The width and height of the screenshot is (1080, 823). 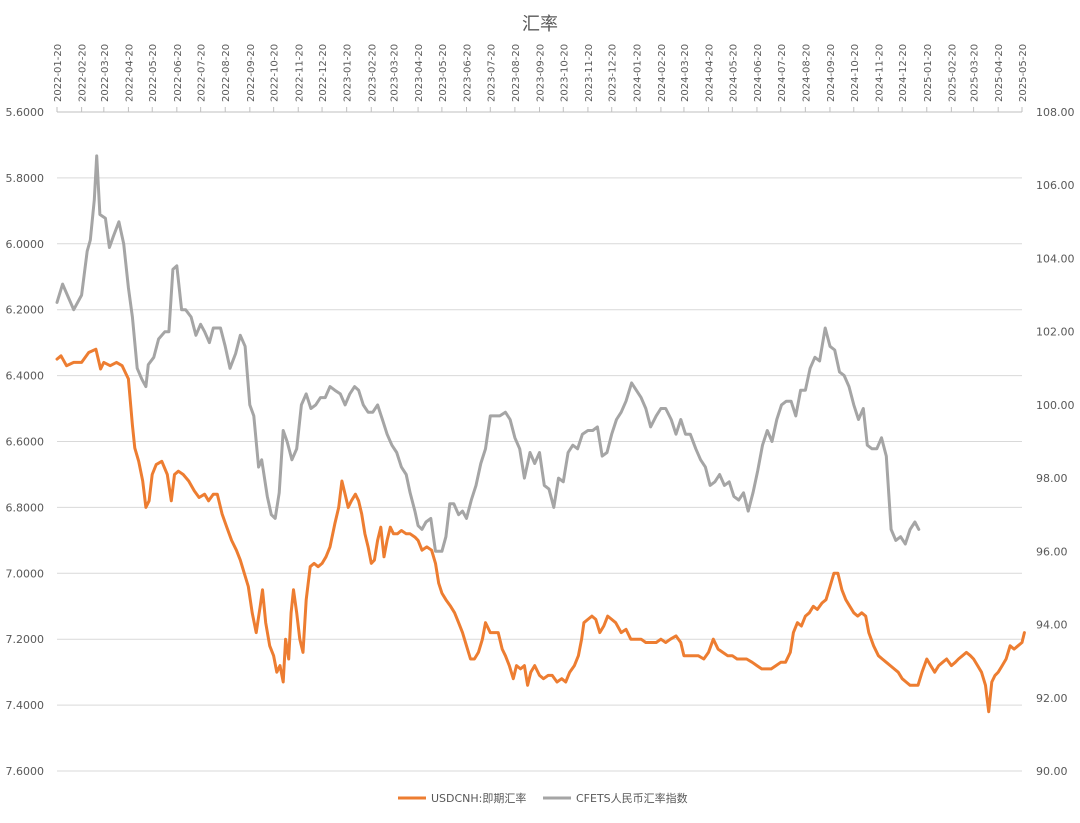 What do you see at coordinates (999, 73) in the screenshot?
I see `x-tick-label: 2025-04-20` at bounding box center [999, 73].